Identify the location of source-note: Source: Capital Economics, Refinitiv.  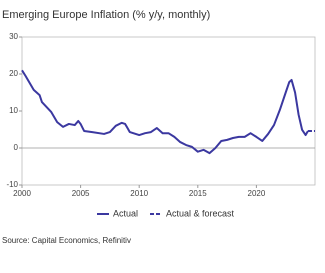
(66, 240).